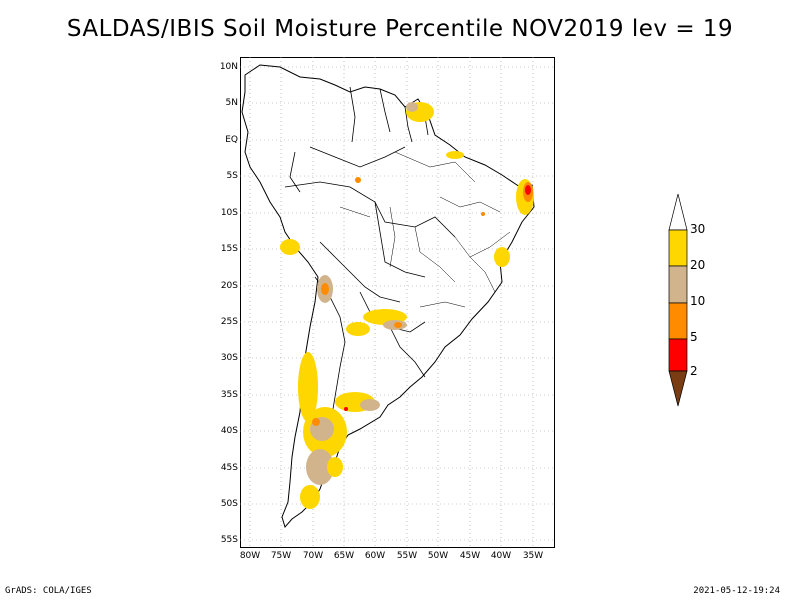 The height and width of the screenshot is (600, 800). What do you see at coordinates (229, 504) in the screenshot?
I see `lat-label-50s: 50S` at bounding box center [229, 504].